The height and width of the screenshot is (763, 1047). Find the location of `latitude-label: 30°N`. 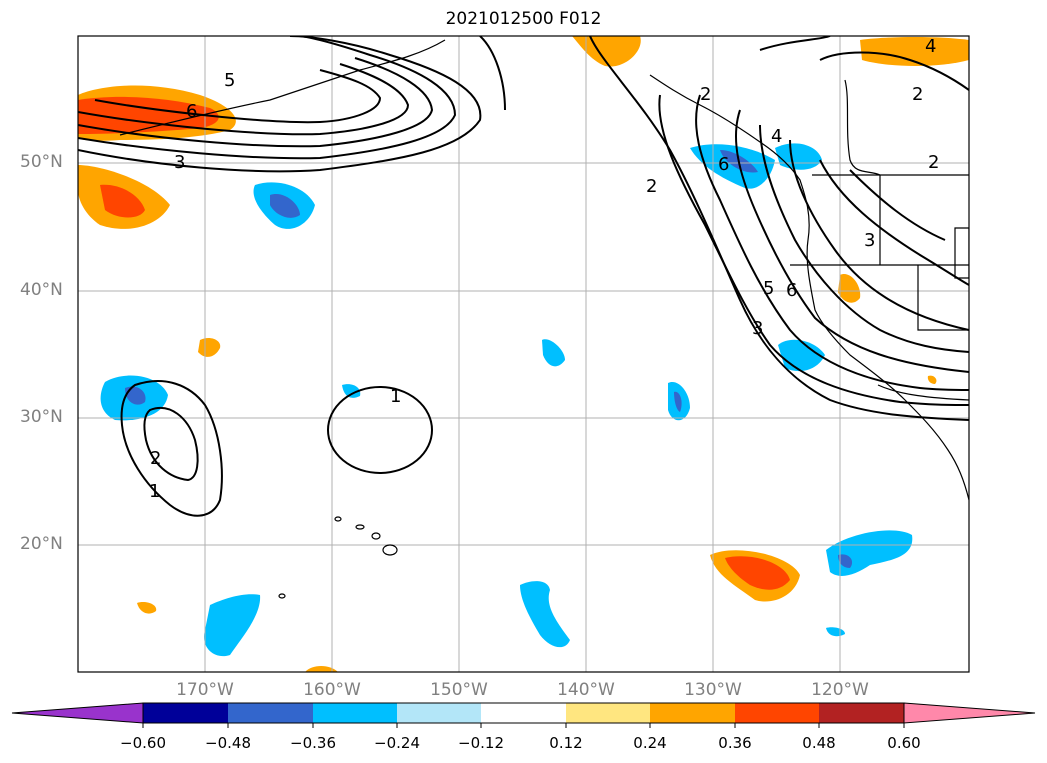

latitude-label: 30°N is located at coordinates (41, 417).